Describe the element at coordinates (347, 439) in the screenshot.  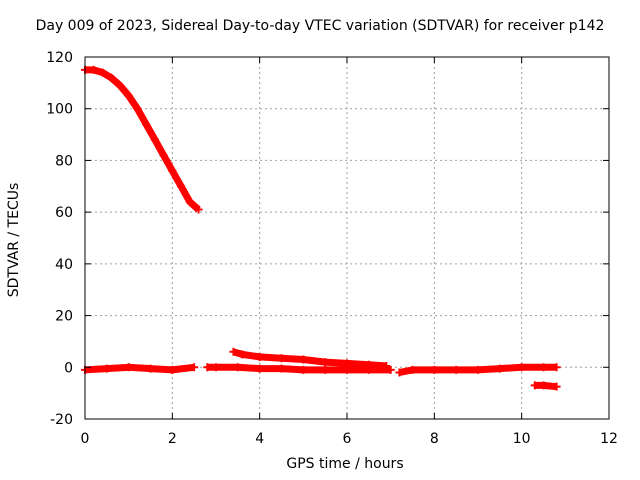
I see `x-tick-label: 6` at that location.